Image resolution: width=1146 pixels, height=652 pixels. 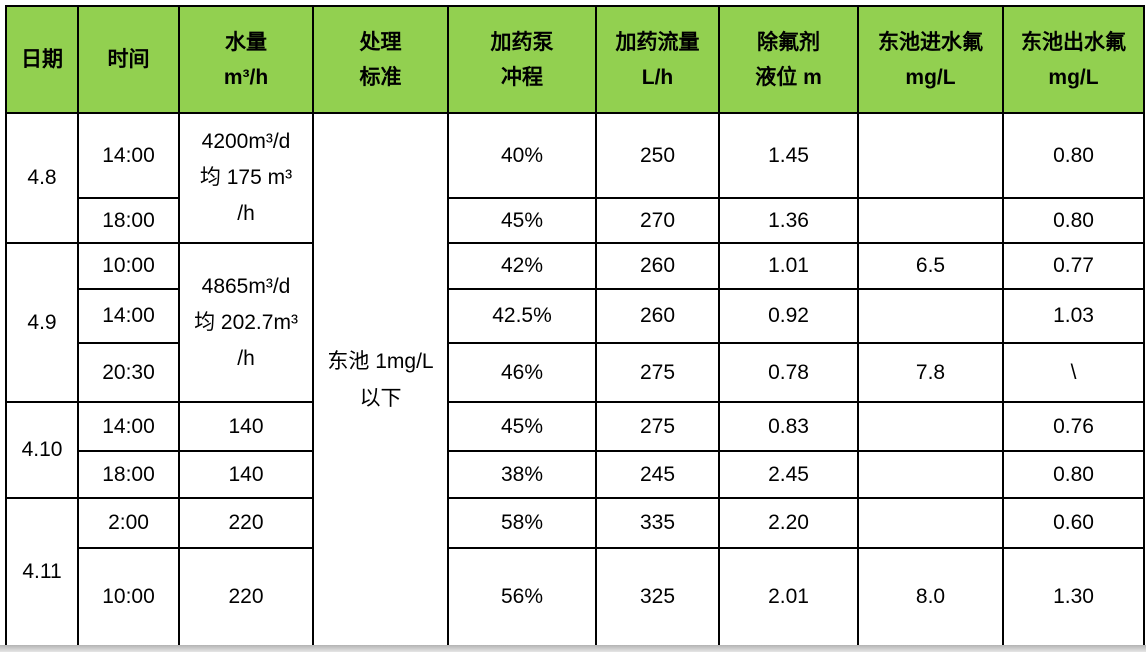 I want to click on water-line: 均 175 m³, so click(x=246, y=177).